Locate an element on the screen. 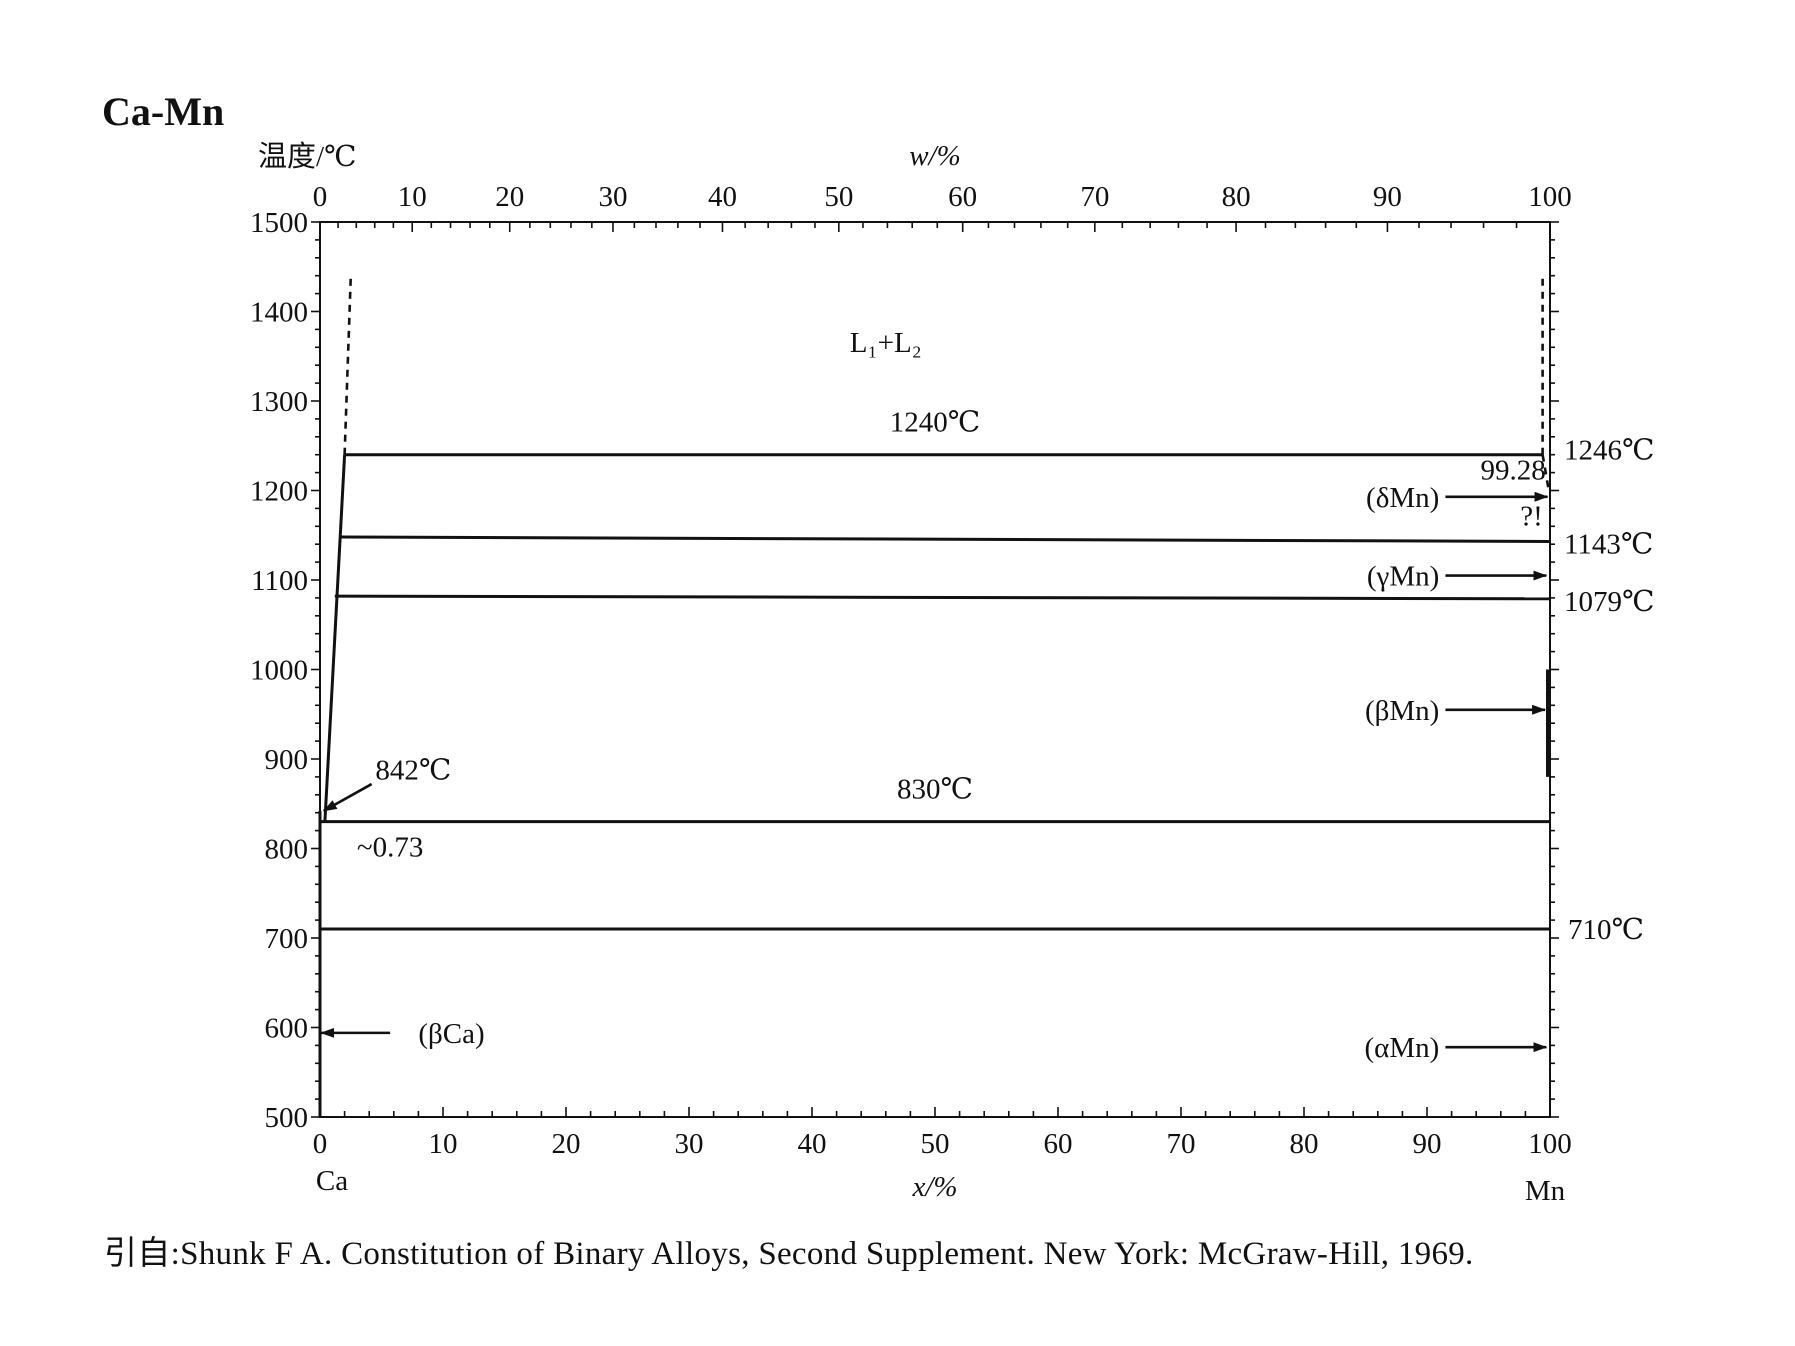  annotation-label: 99.28 is located at coordinates (1512, 471).